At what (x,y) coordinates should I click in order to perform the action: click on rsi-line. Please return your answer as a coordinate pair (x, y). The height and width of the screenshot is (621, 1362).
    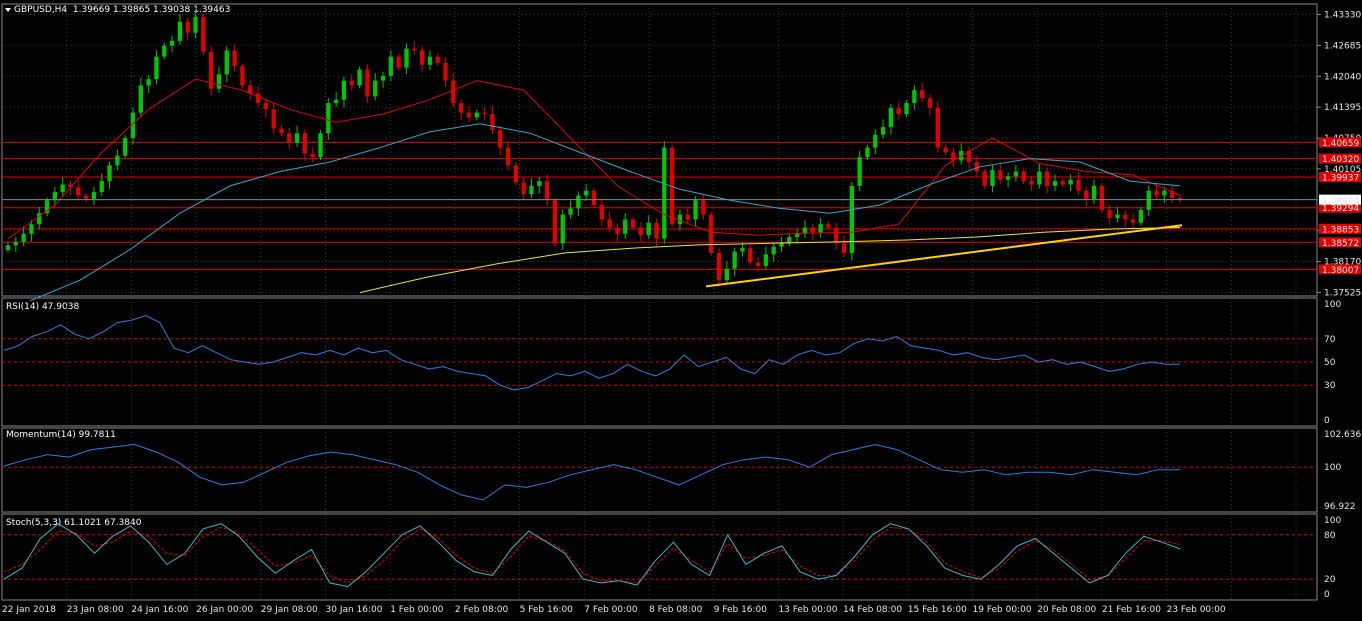
    Looking at the image, I should click on (591, 353).